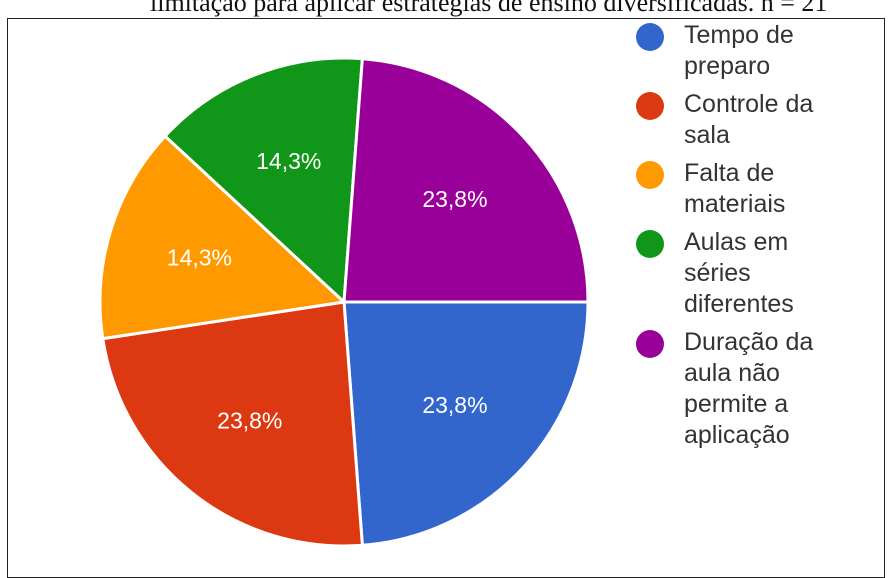 This screenshot has height=578, width=889. I want to click on legend-label: aplicação, so click(737, 435).